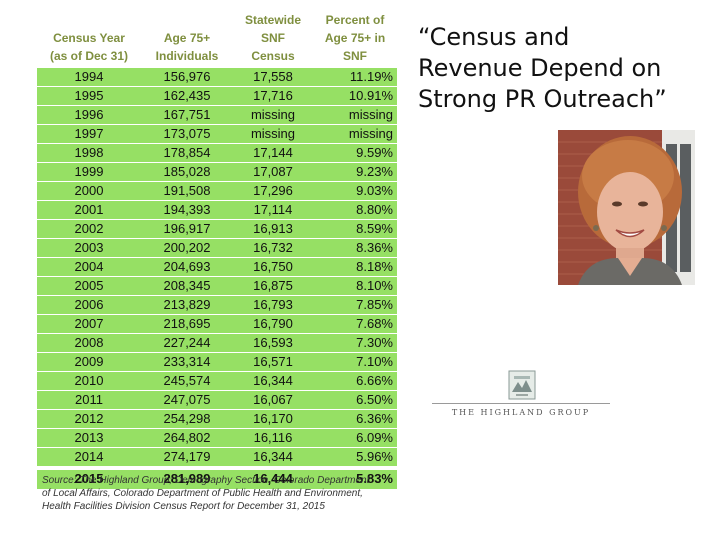 This screenshot has height=540, width=720. What do you see at coordinates (374, 228) in the screenshot?
I see `percent-cell: 8.59%` at bounding box center [374, 228].